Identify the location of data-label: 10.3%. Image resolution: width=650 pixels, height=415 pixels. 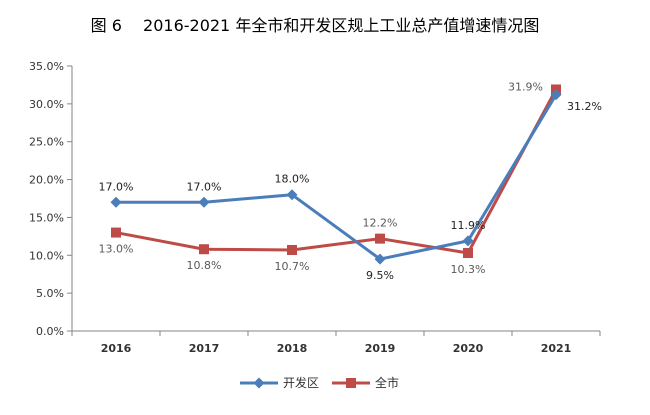
(468, 269).